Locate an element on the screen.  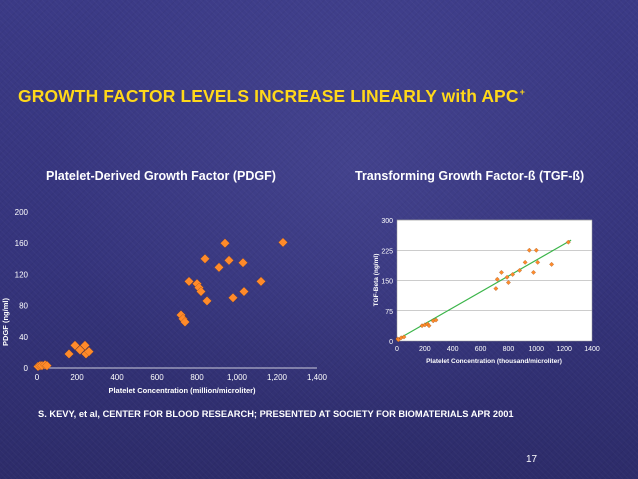
tgf-r-squared-annotation: R² = 0.9815 is located at coordinates (431, 230).